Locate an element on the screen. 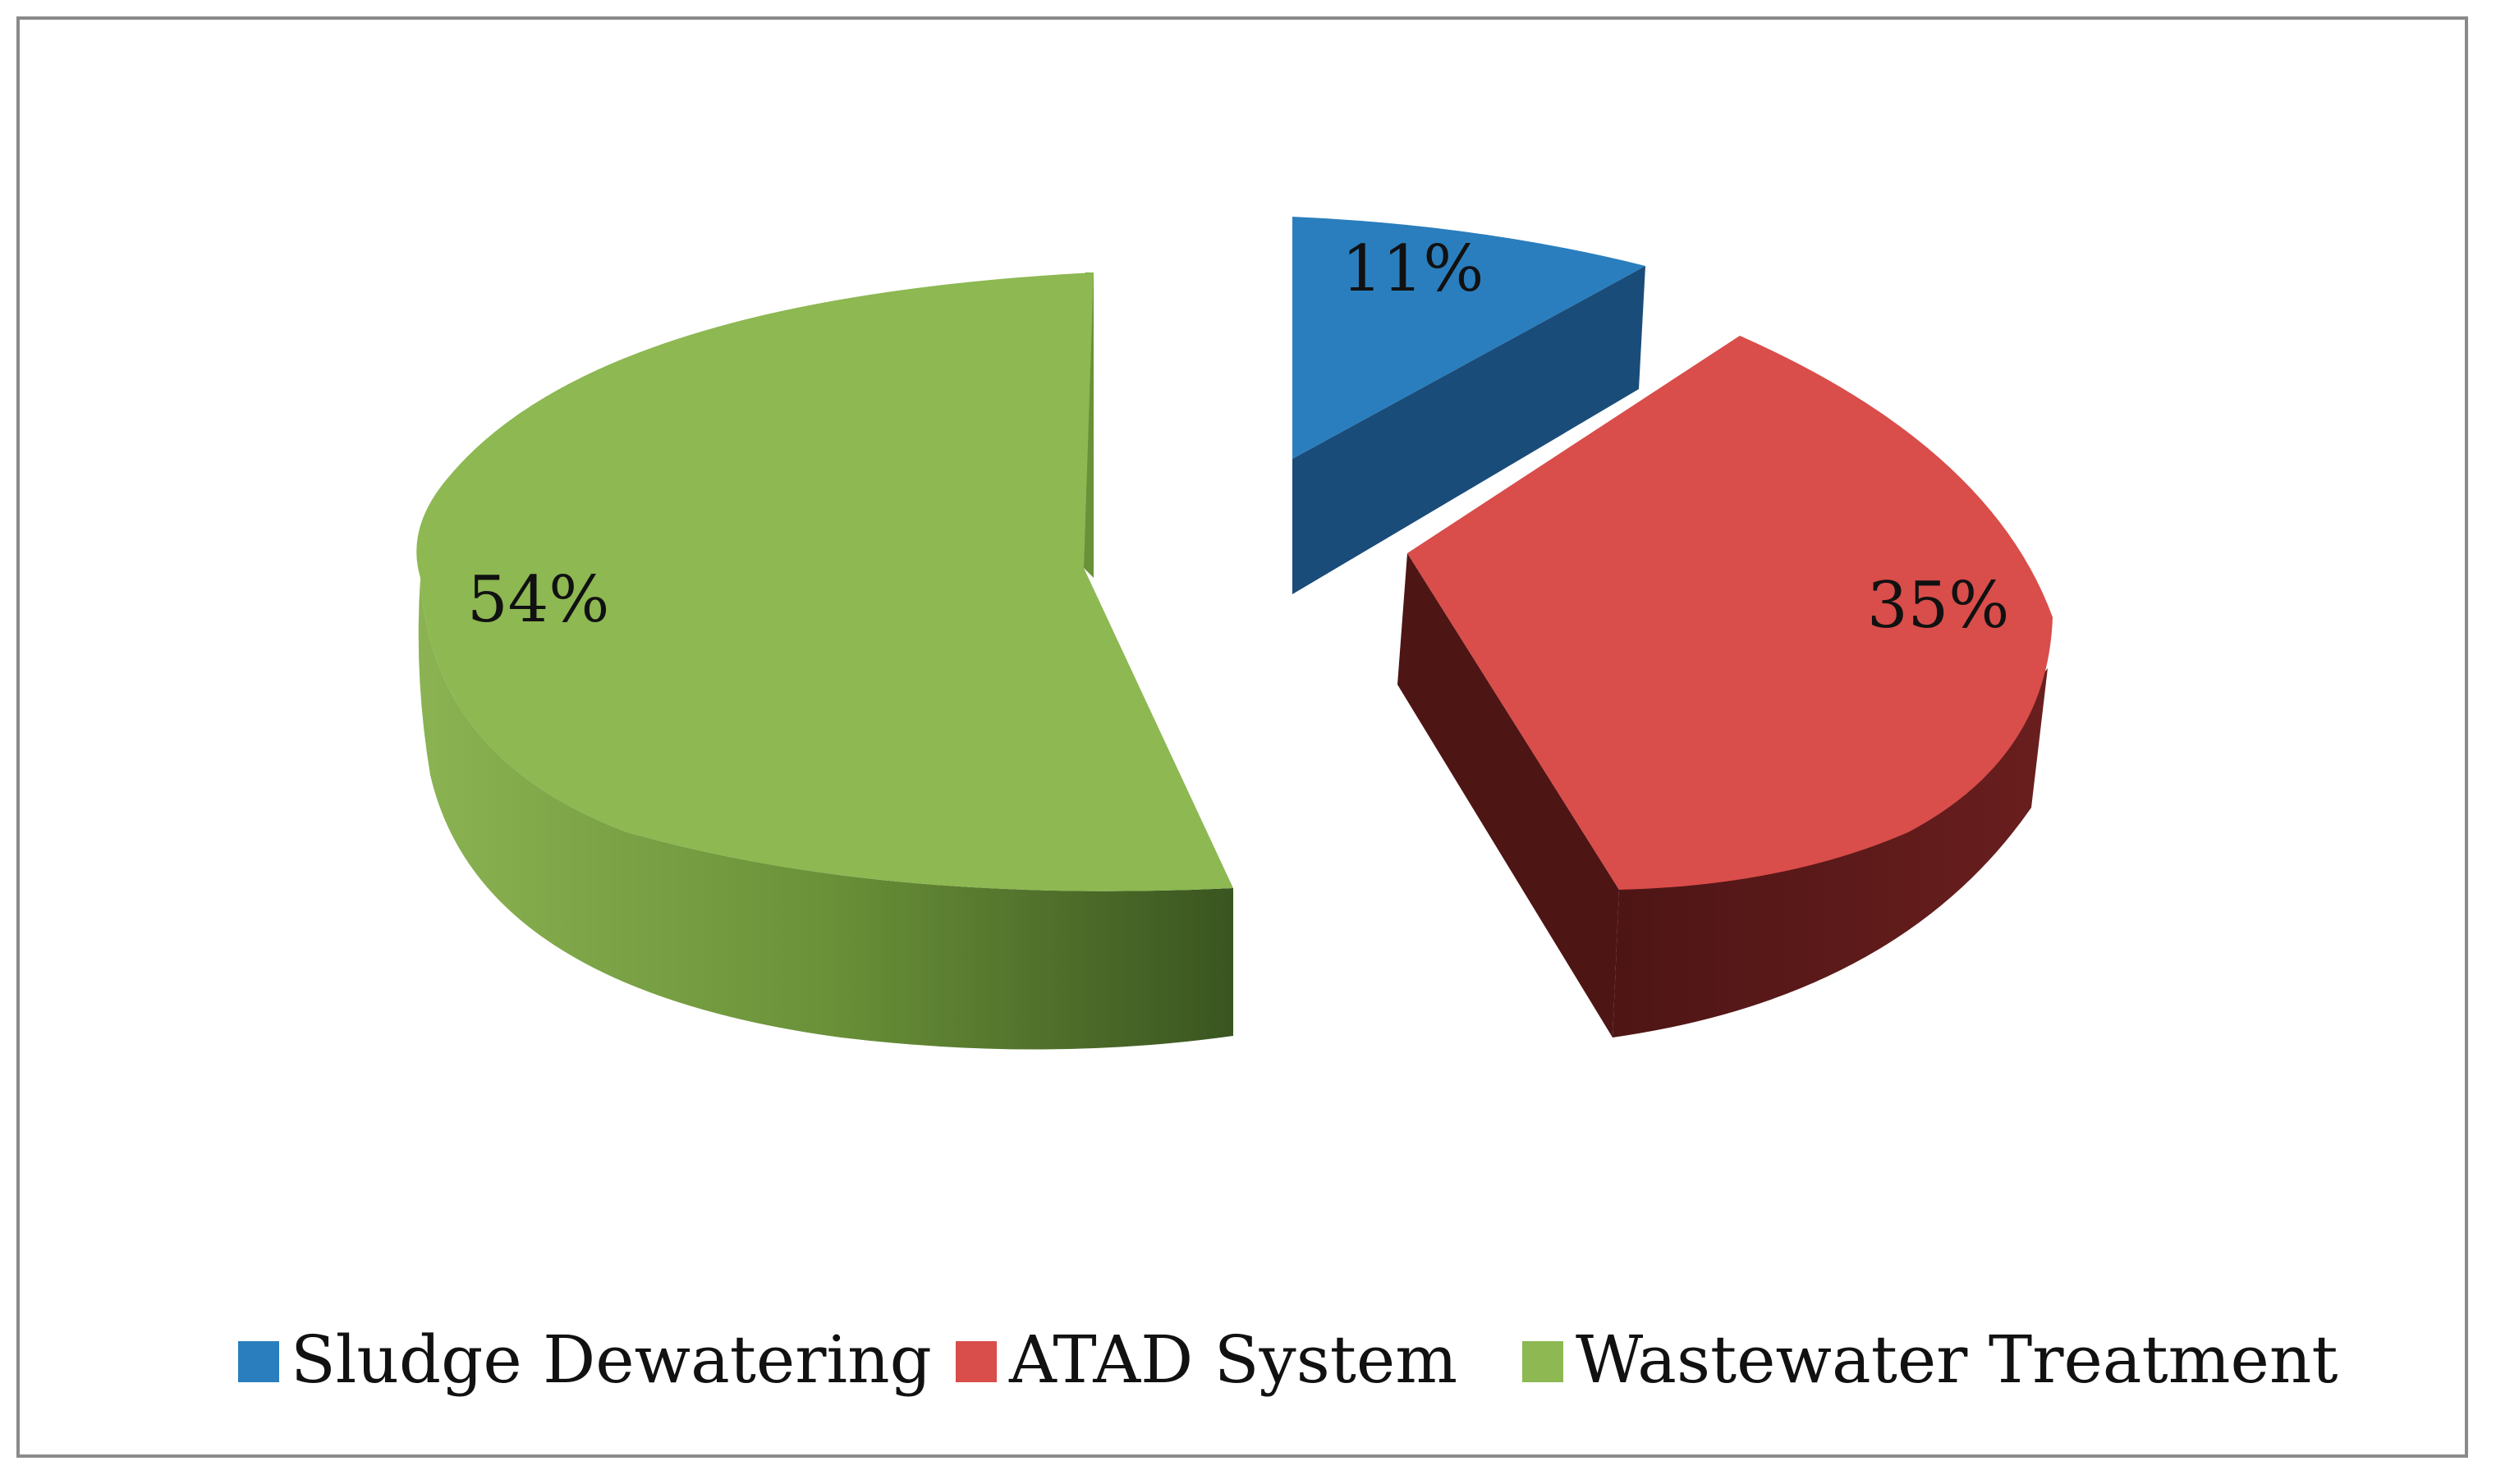  legend-item-sludge-dewatering: Sludge Dewatering is located at coordinates (585, 1359).